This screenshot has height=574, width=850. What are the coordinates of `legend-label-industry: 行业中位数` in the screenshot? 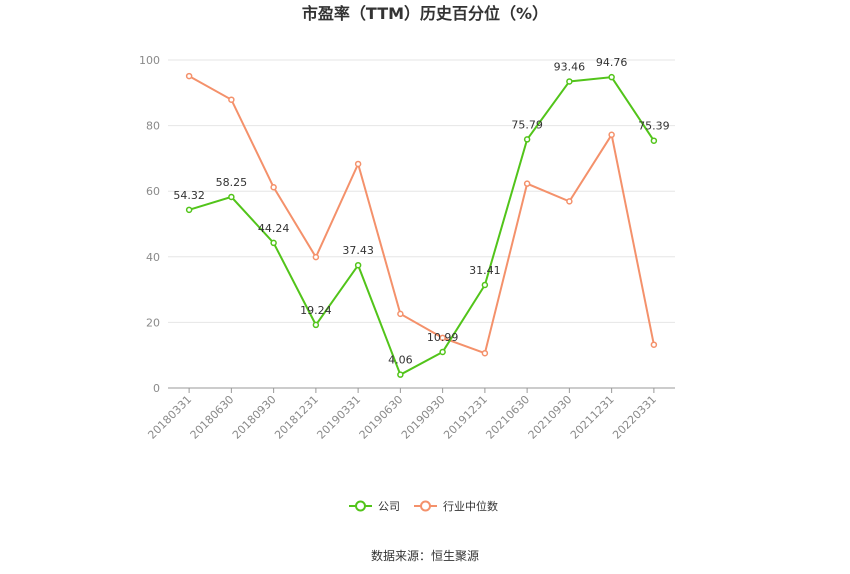 It's located at (470, 506).